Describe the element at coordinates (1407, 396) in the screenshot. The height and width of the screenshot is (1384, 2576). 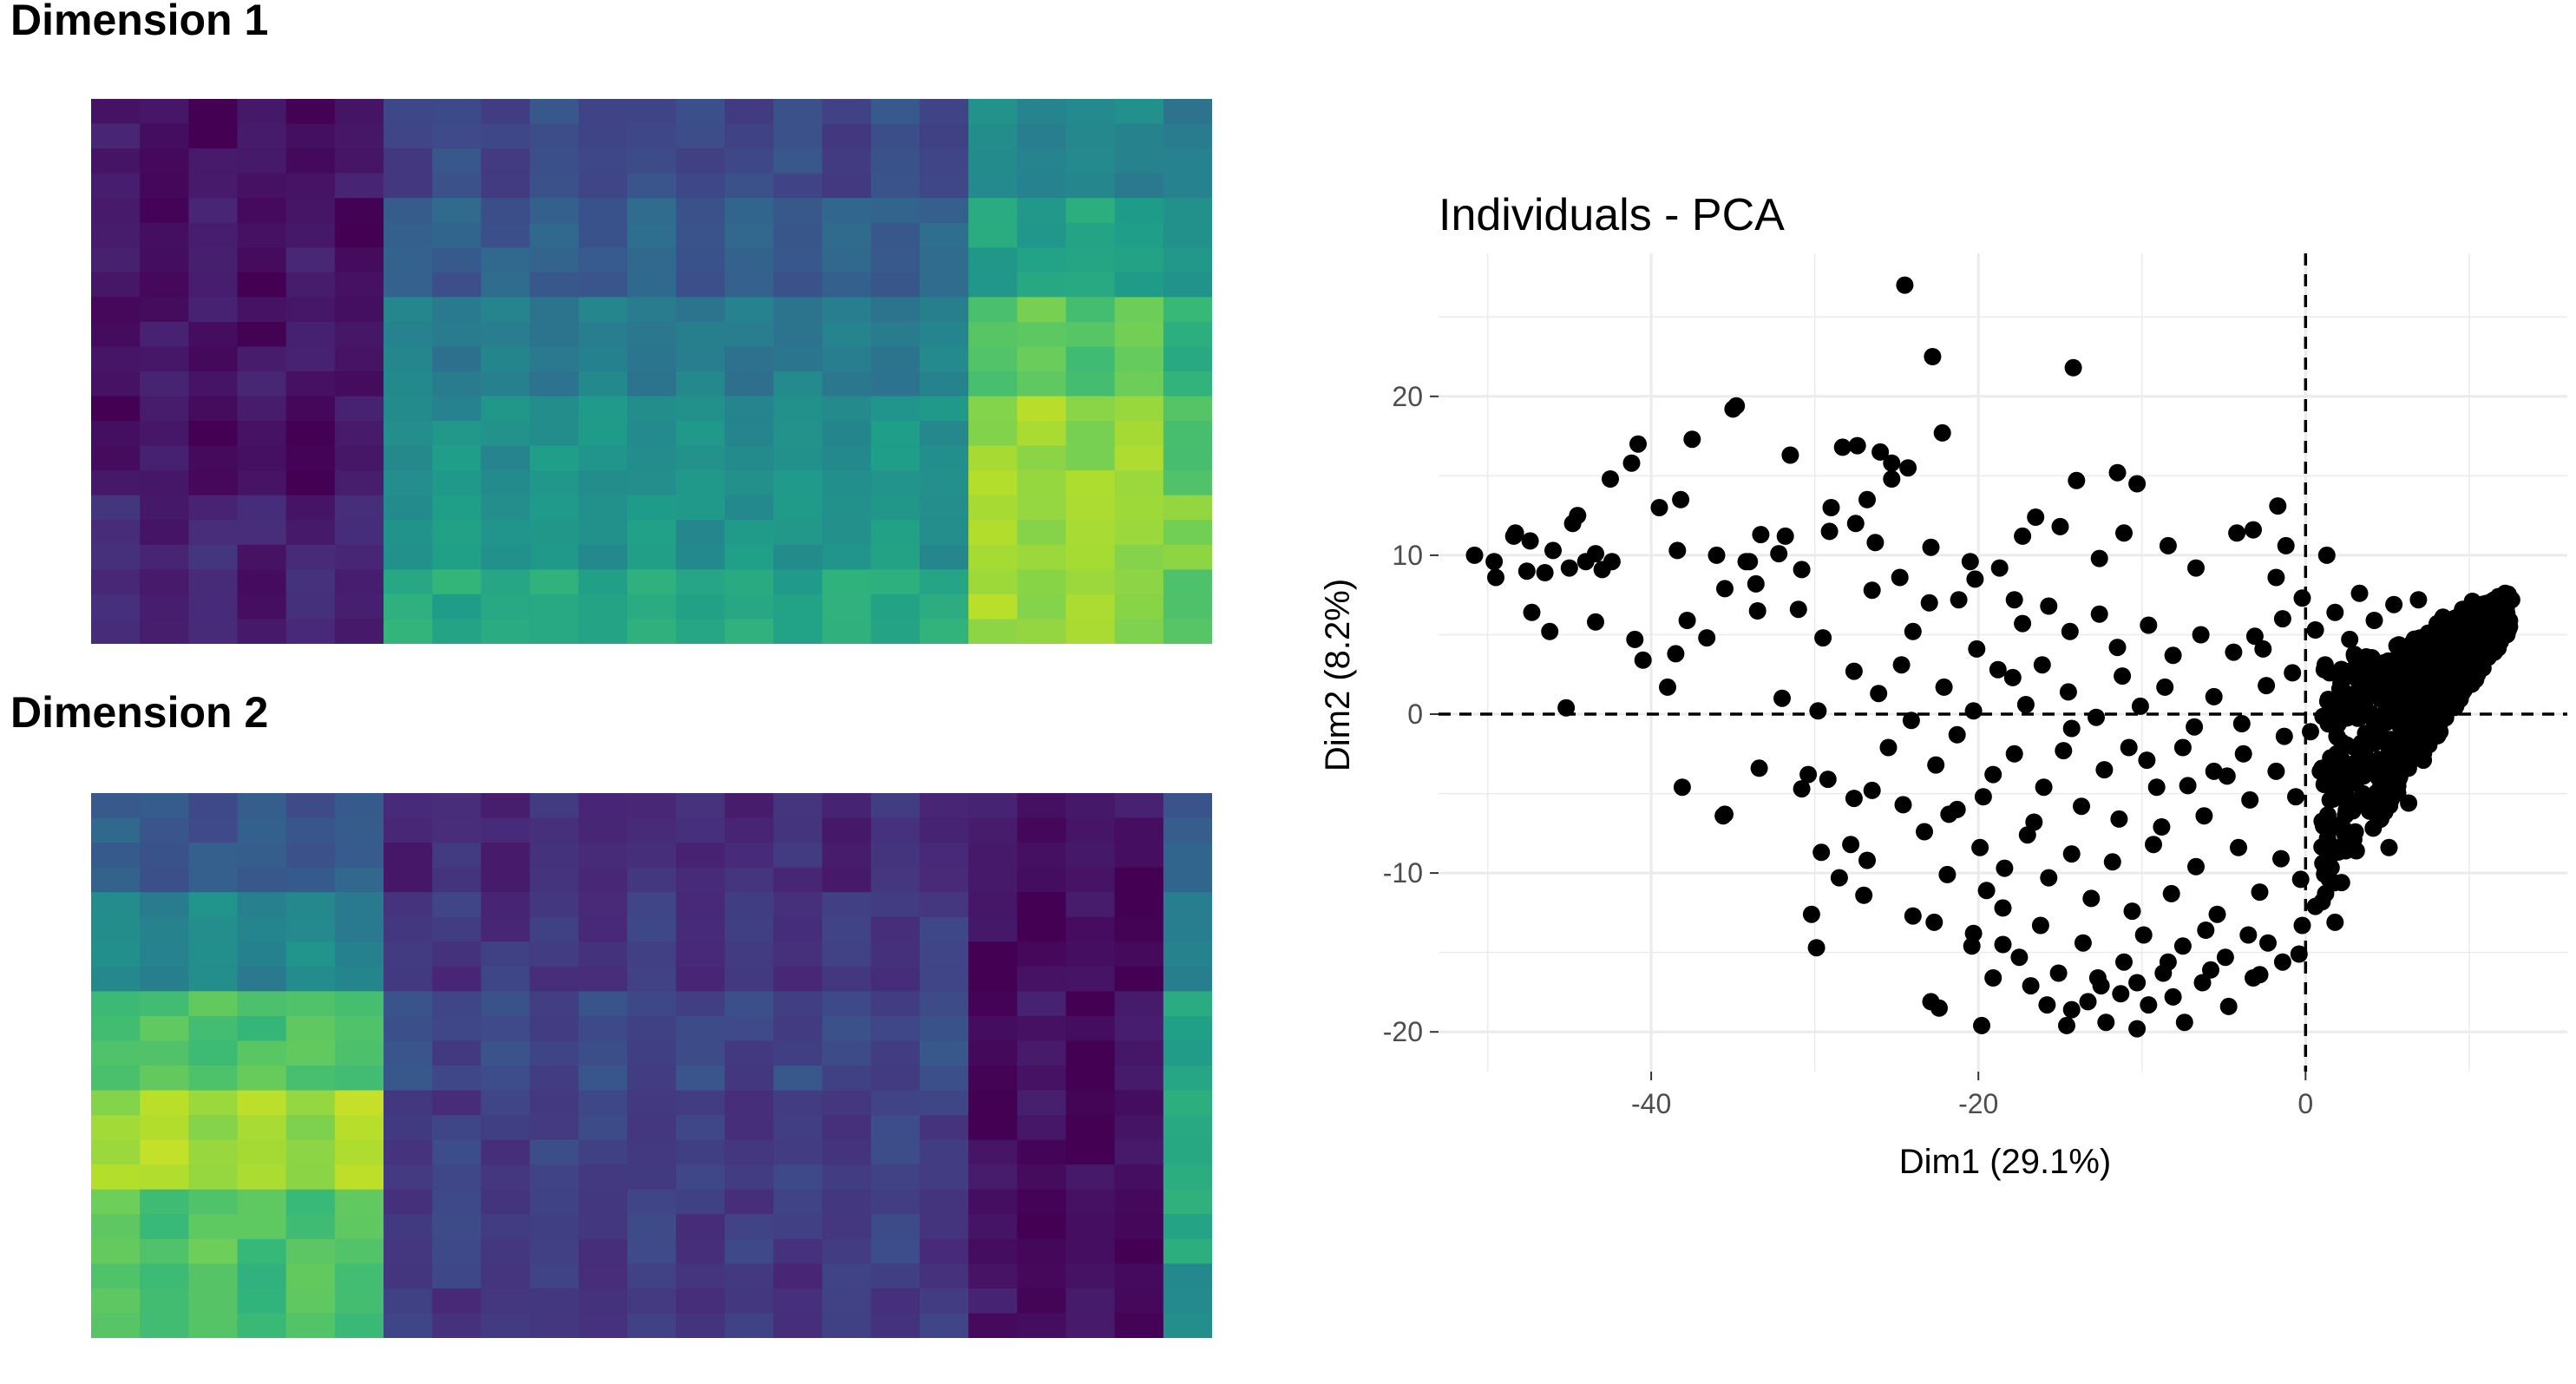
I see `y-tick-label: 20` at that location.